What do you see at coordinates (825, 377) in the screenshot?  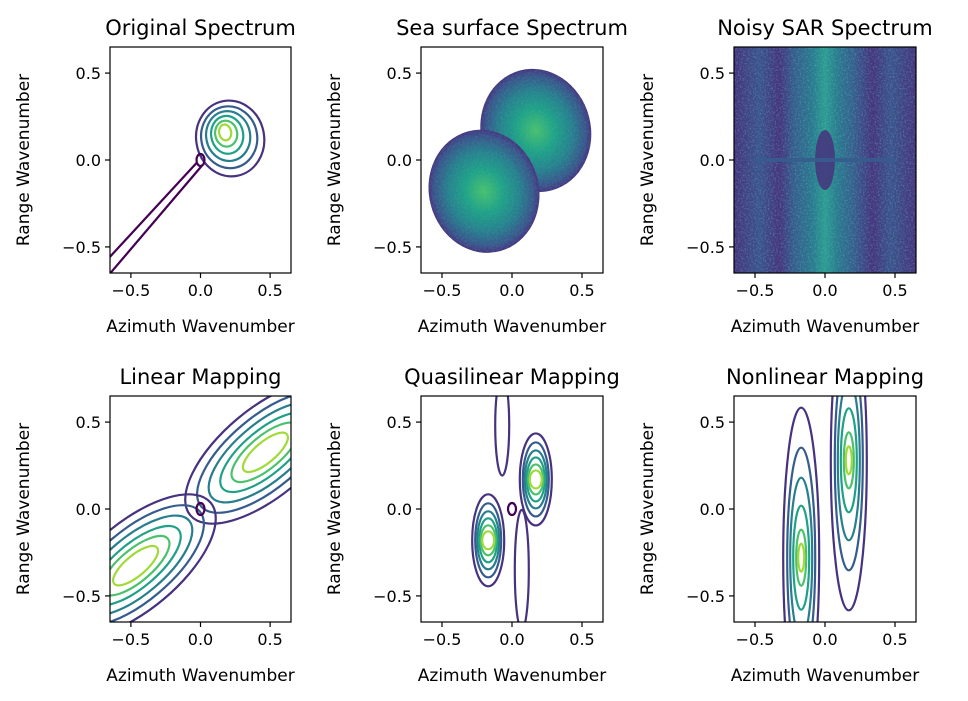 I see `subplot-title: Nonlinear Mapping` at bounding box center [825, 377].